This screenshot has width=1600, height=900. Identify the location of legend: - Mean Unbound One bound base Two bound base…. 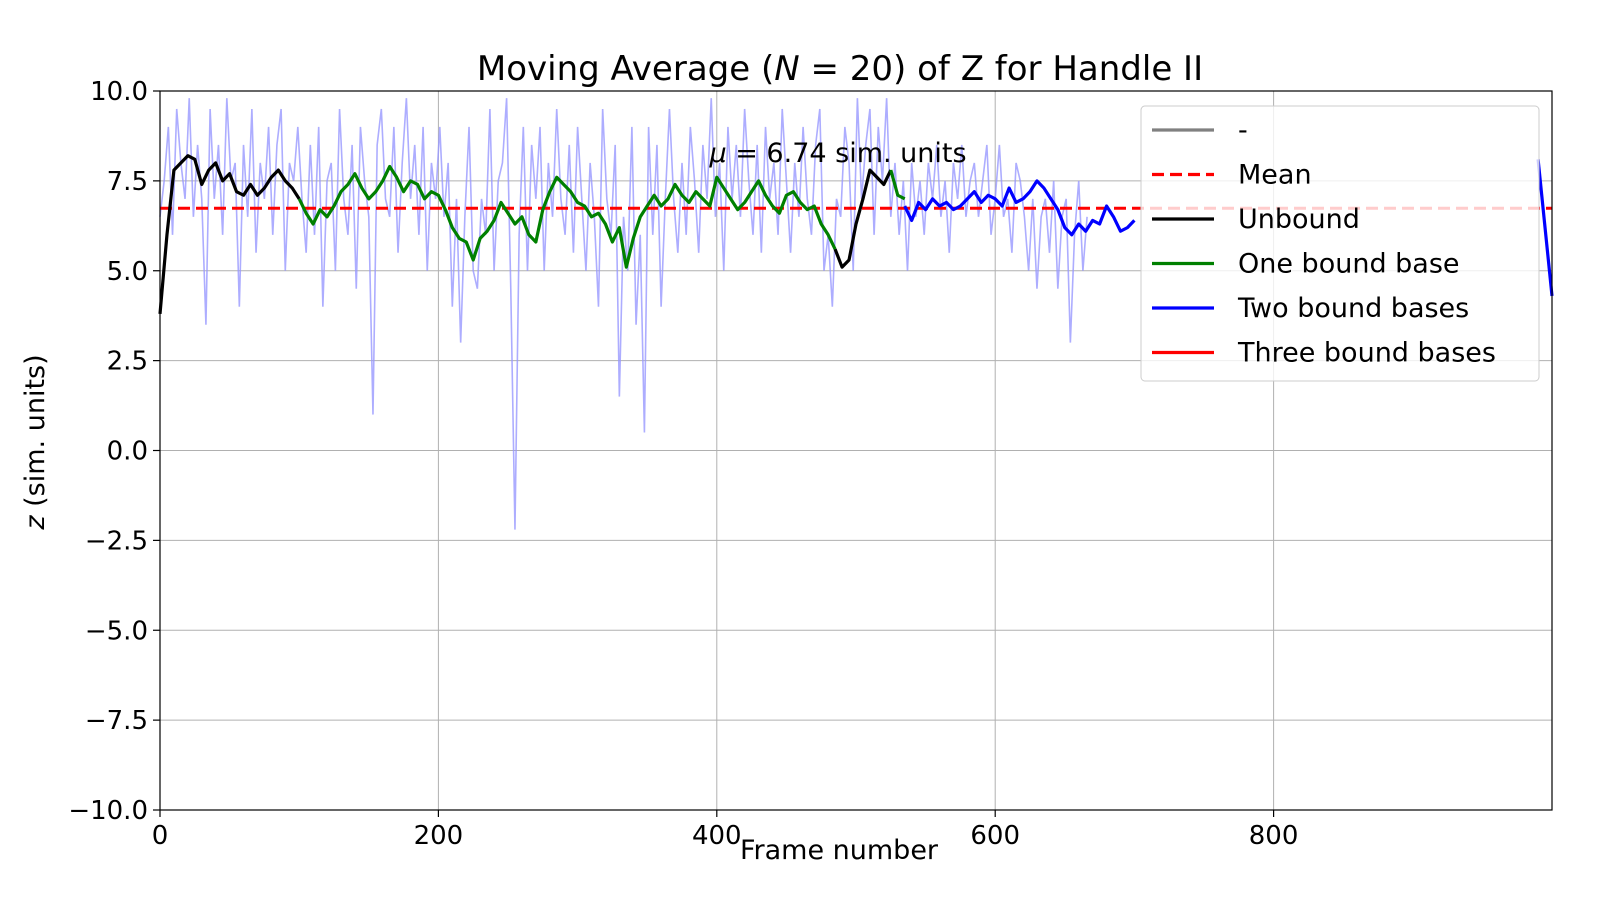
(1340, 243).